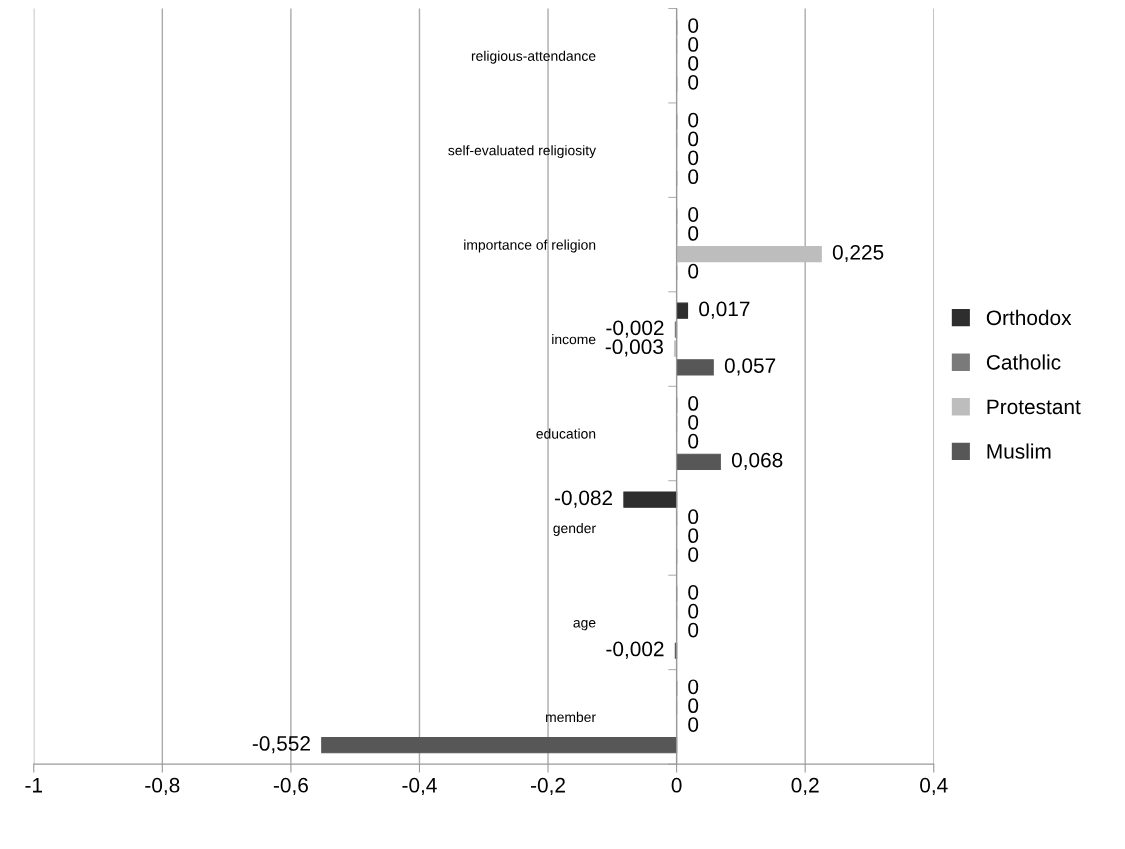 Image resolution: width=1125 pixels, height=849 pixels. I want to click on x-tick-label: -0,4, so click(419, 786).